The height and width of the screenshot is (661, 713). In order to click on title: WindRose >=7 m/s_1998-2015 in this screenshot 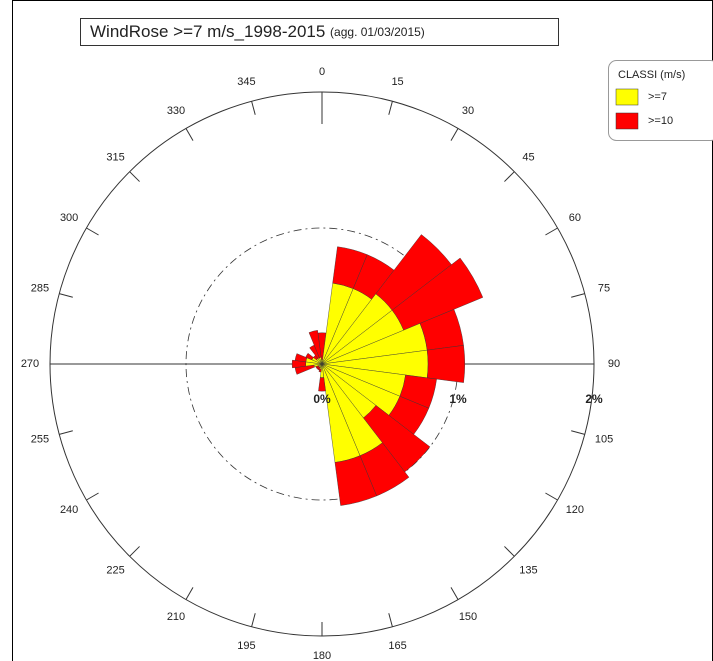, I will do `click(207, 31)`.